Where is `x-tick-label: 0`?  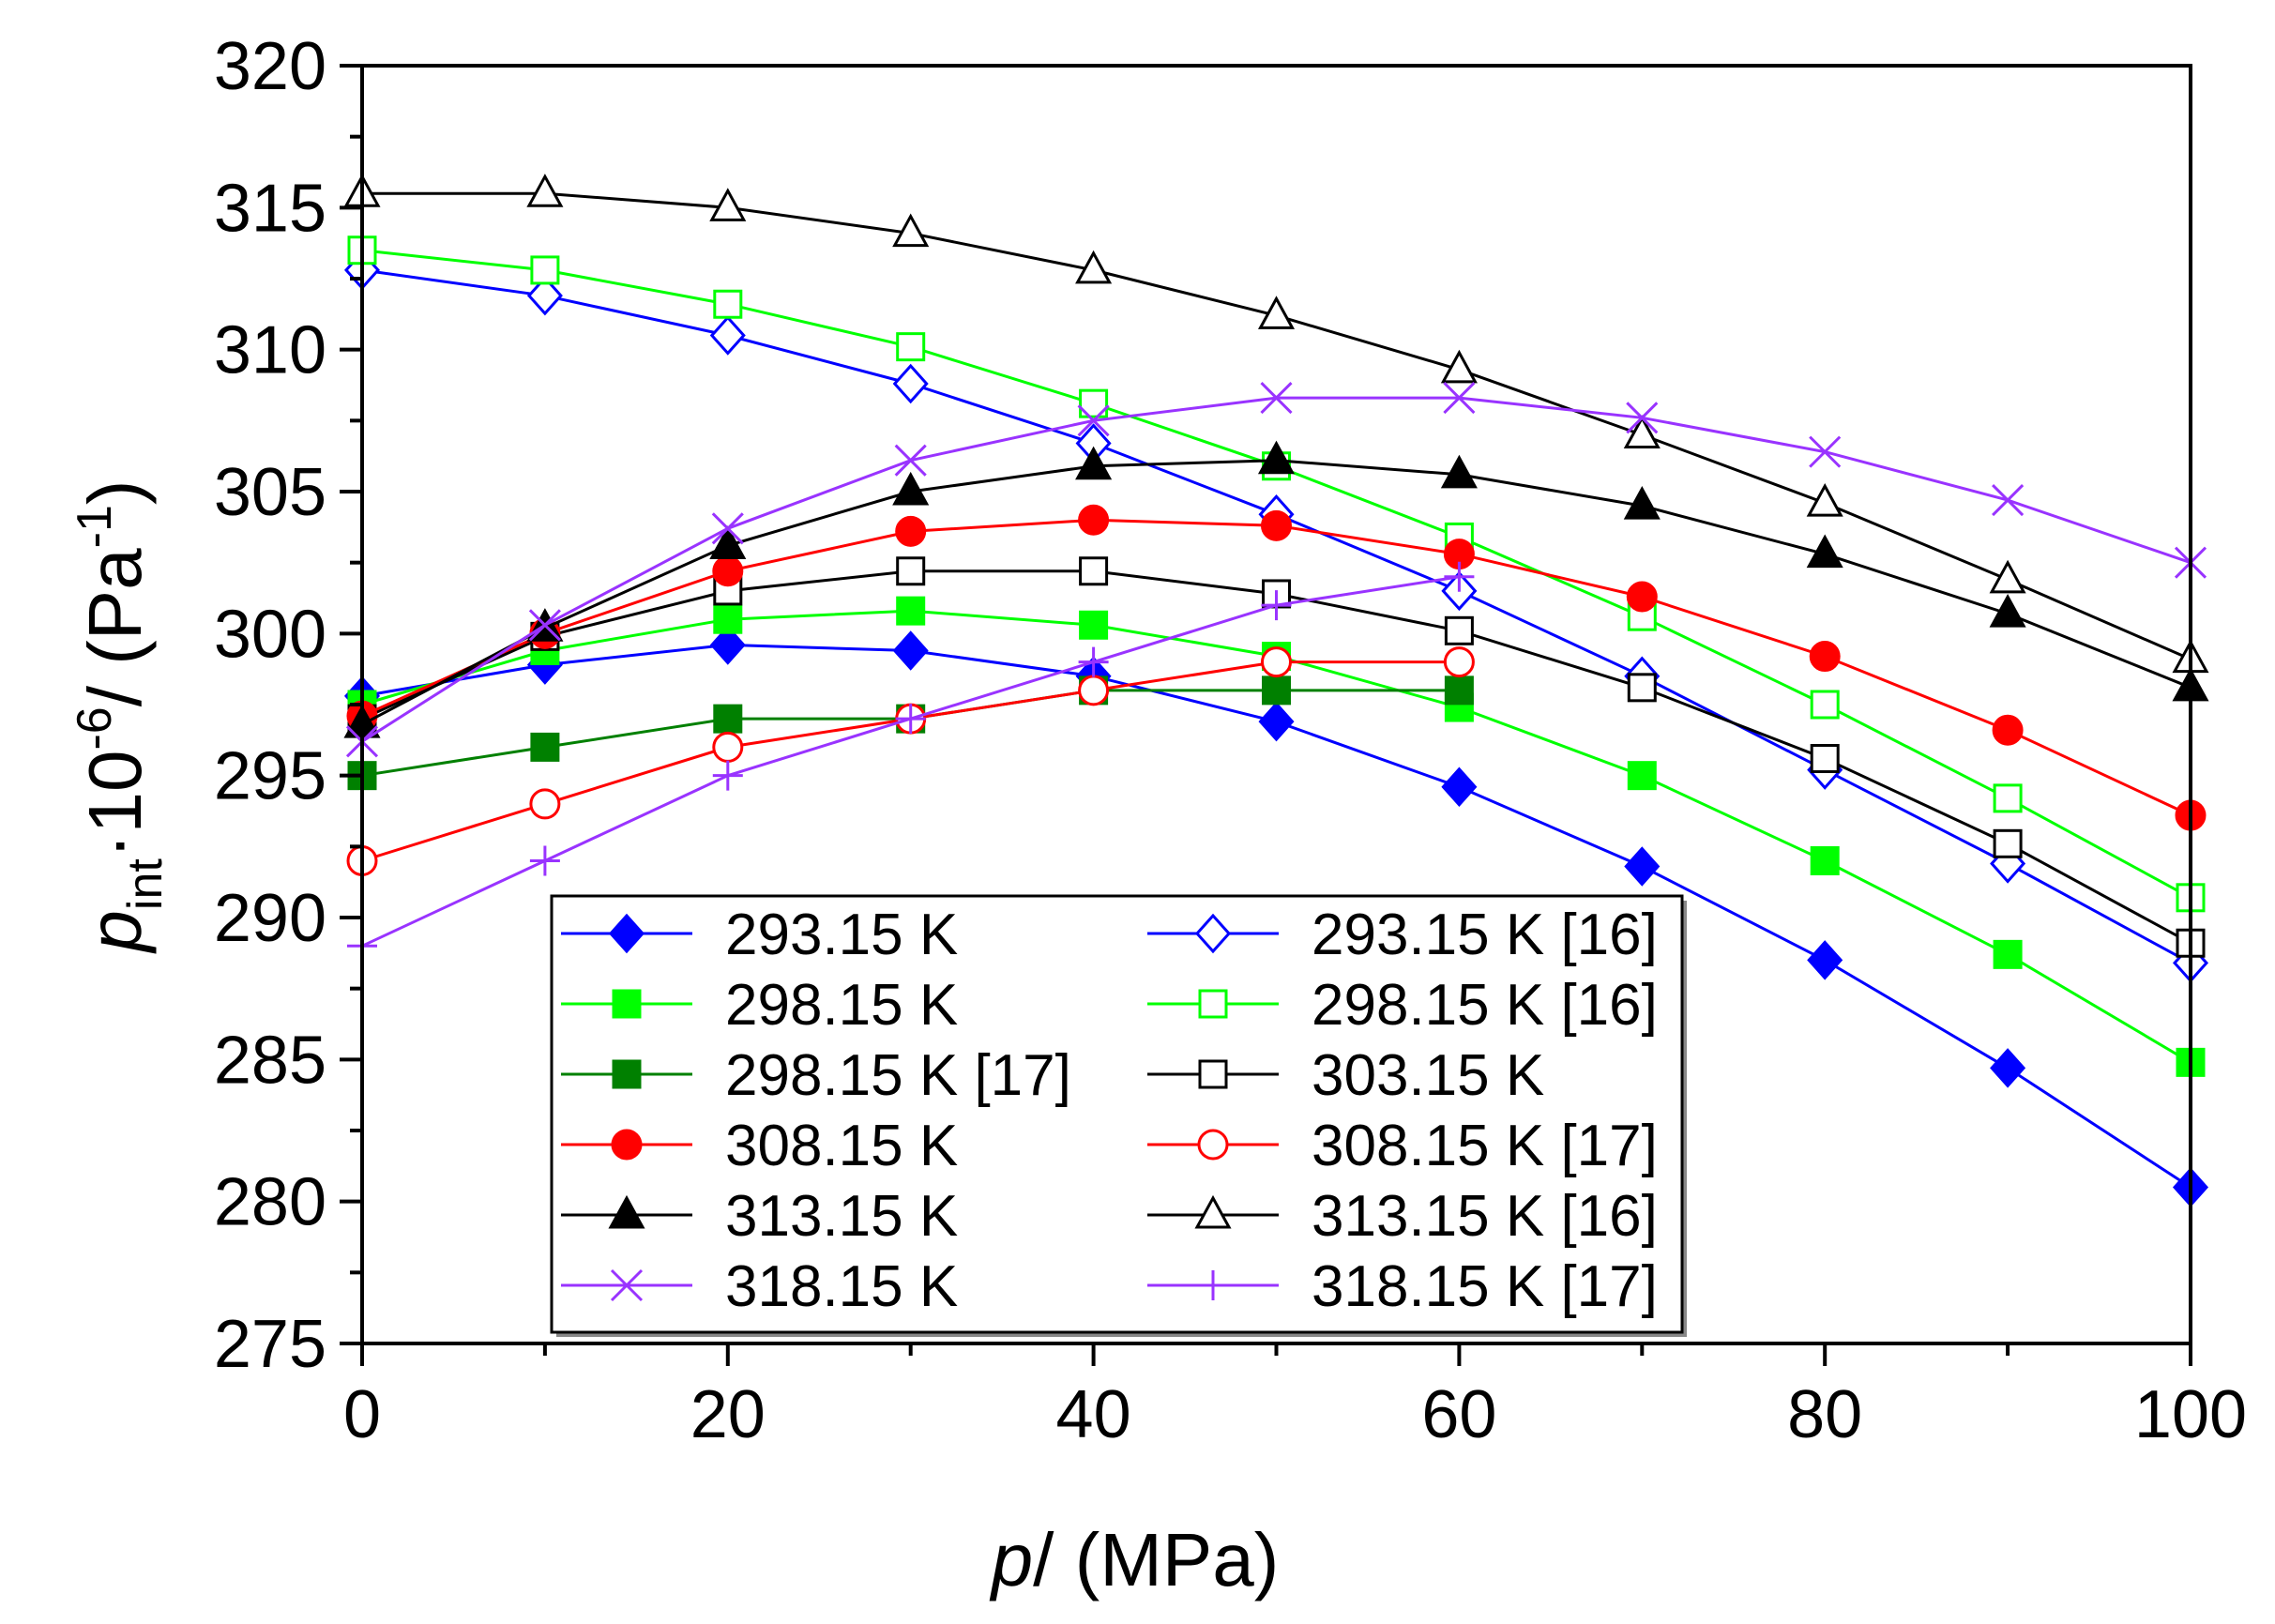
x-tick-label: 0 is located at coordinates (362, 1414).